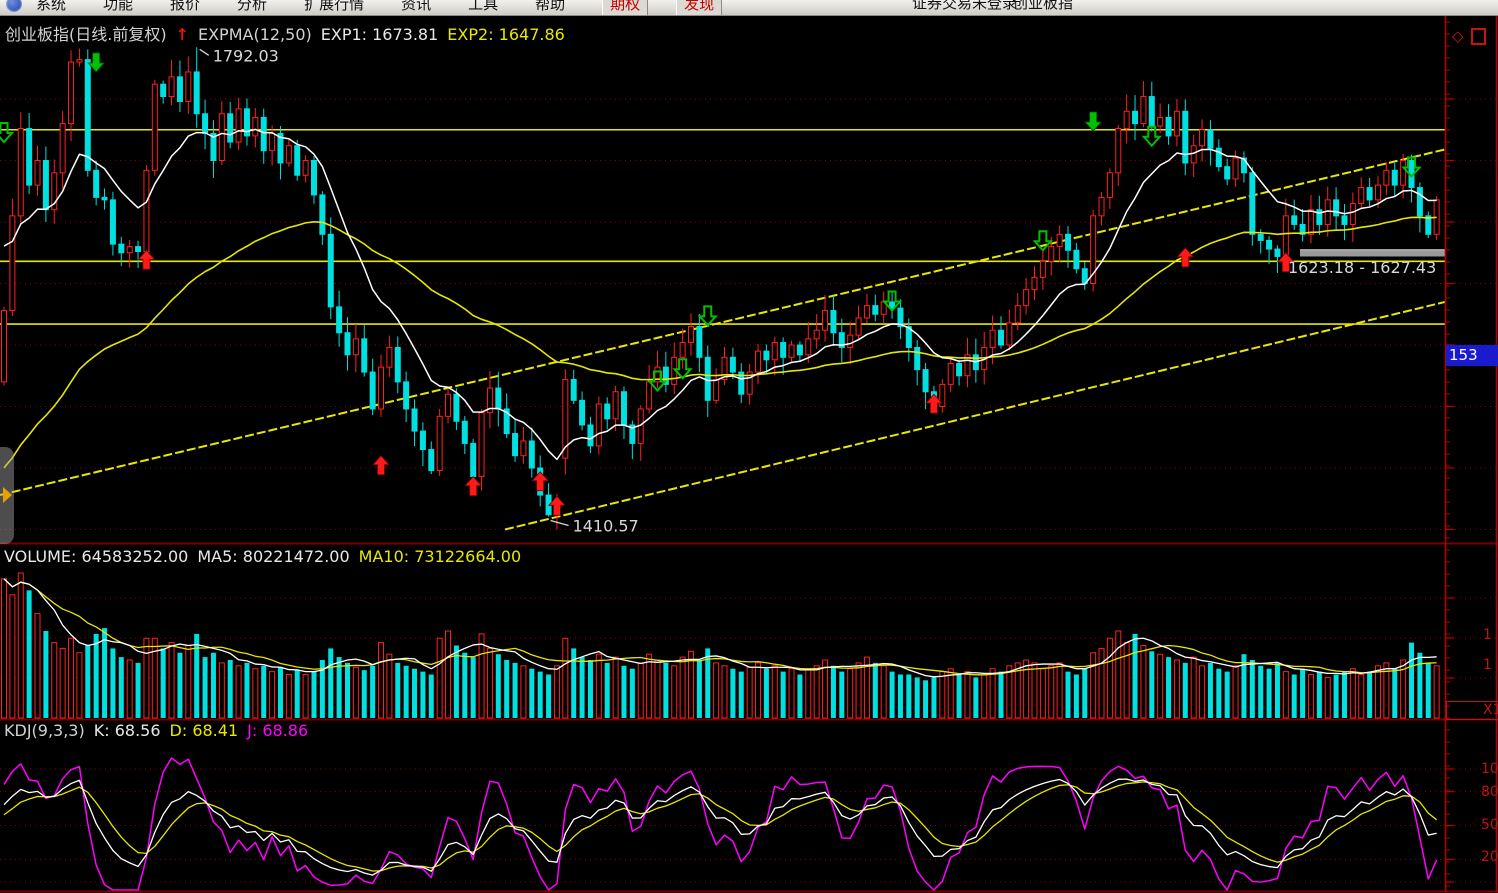 This screenshot has width=1498, height=893. What do you see at coordinates (965, 6) in the screenshot?
I see `account-login-status: 证券交易未登录` at bounding box center [965, 6].